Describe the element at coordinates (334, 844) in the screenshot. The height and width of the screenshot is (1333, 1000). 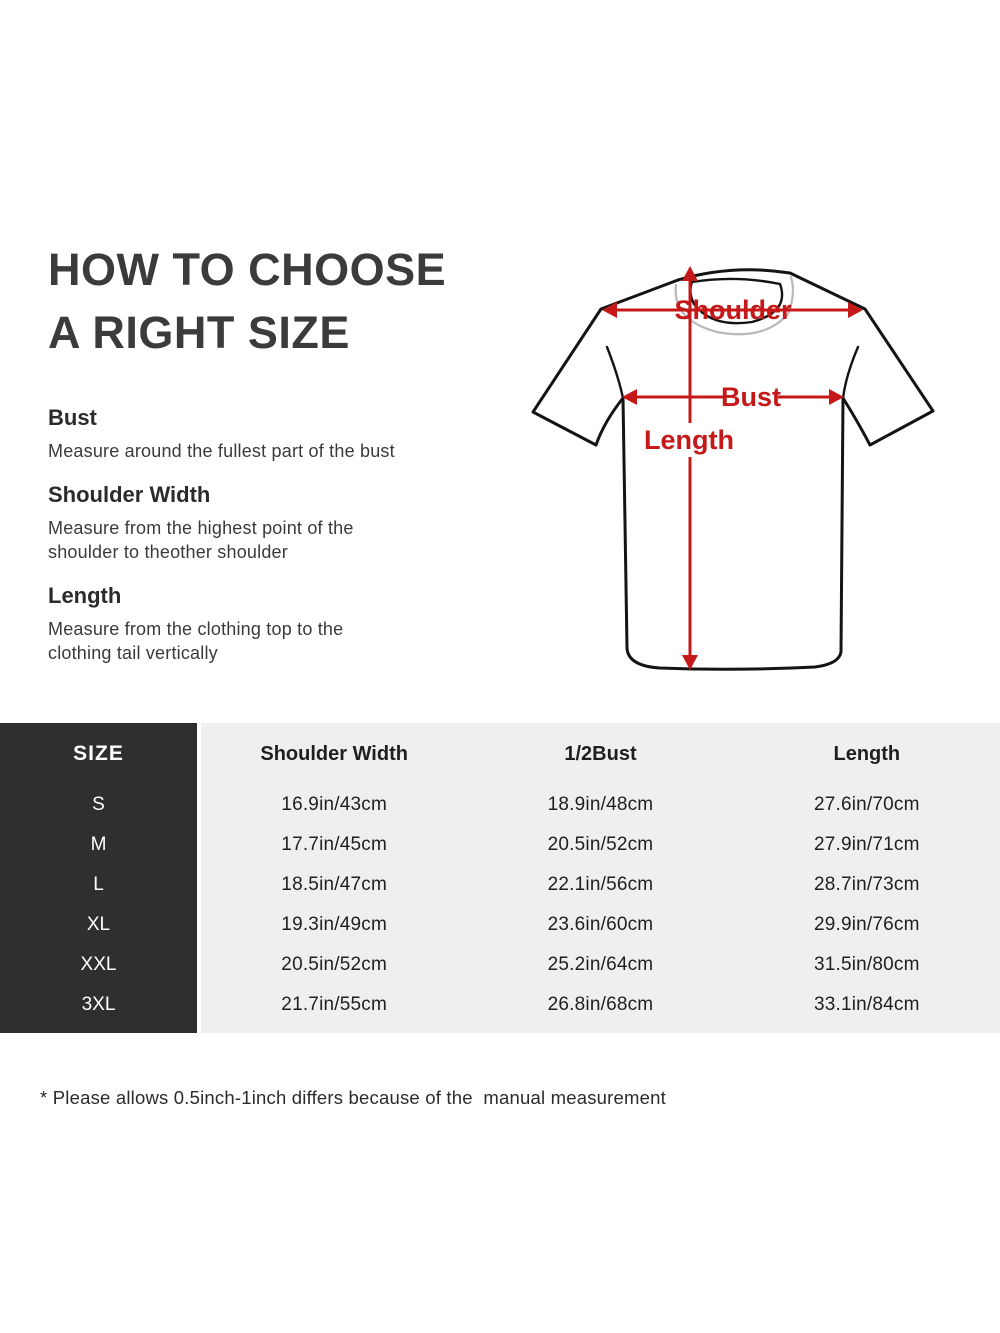
I see `cell-shoulder: 17.7in/45cm` at that location.